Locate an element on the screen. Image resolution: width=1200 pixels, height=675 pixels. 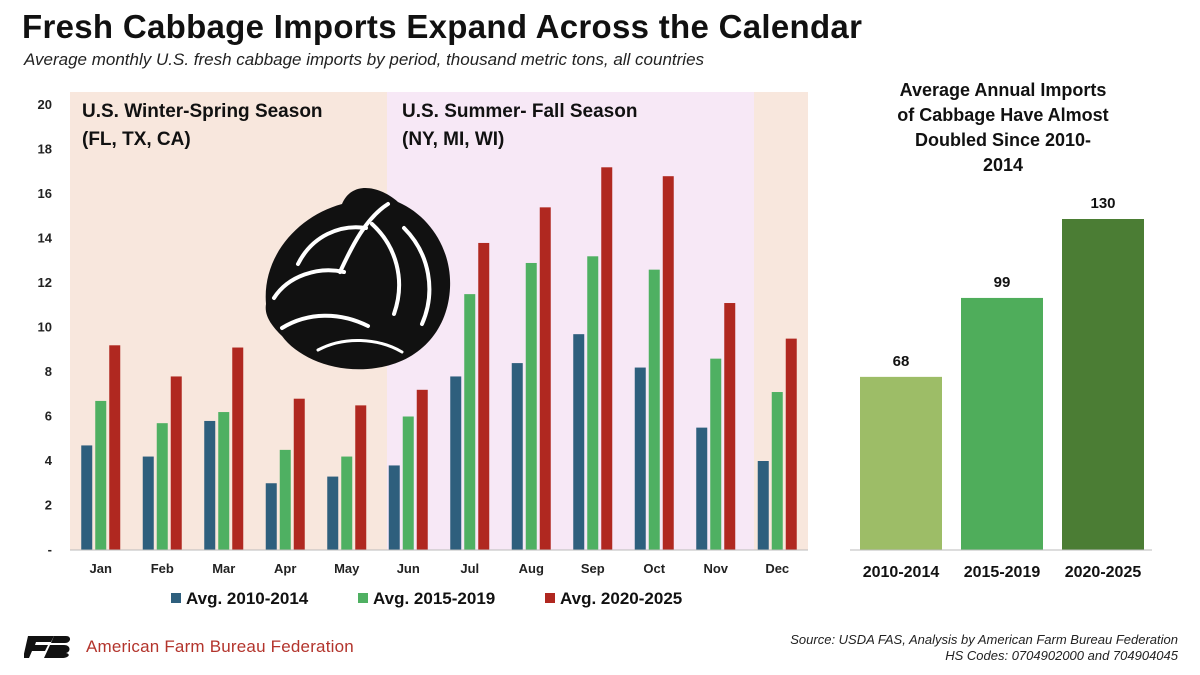
annual-value-label: 68 is located at coordinates (901, 361).